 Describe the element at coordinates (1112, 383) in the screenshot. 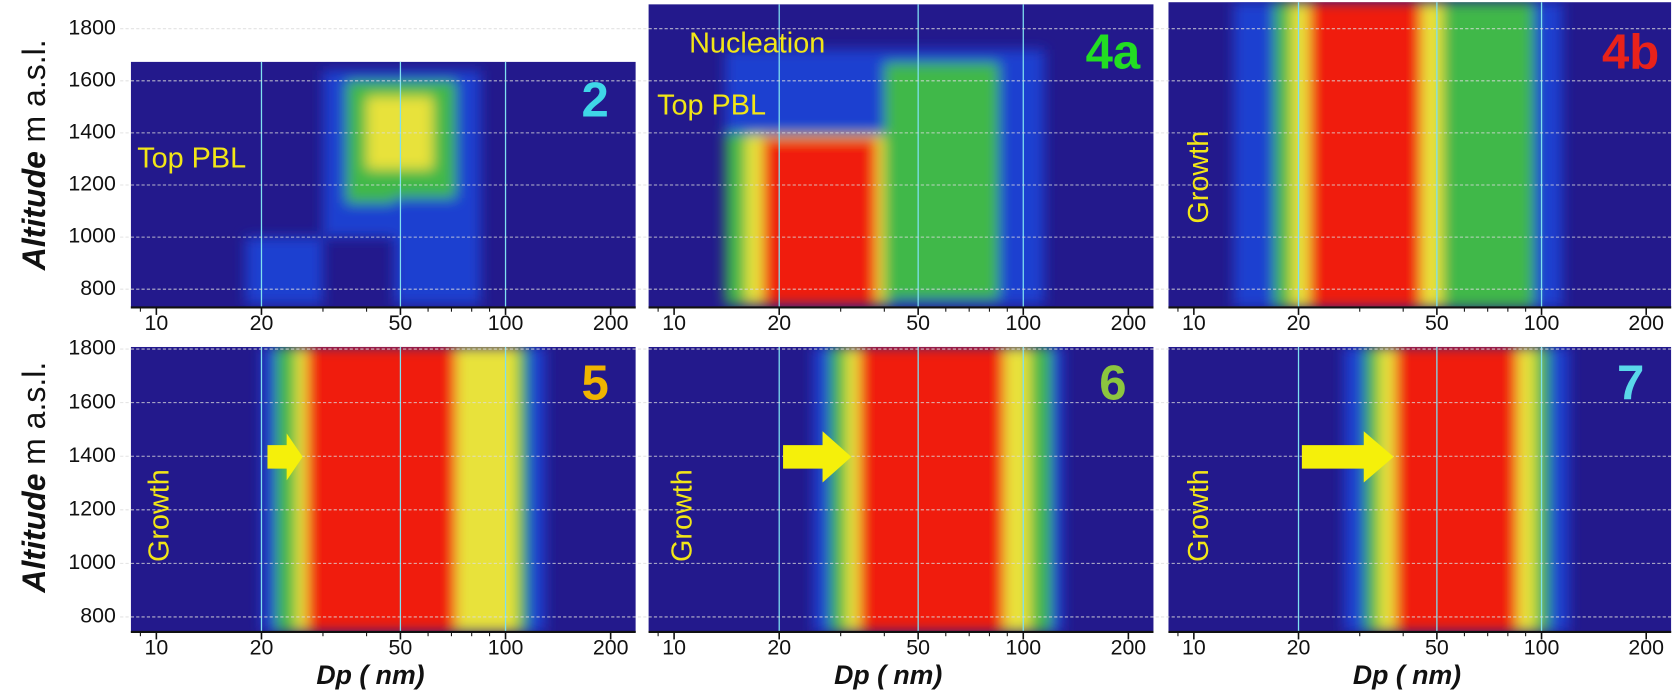

I see `panel-label: 6` at that location.